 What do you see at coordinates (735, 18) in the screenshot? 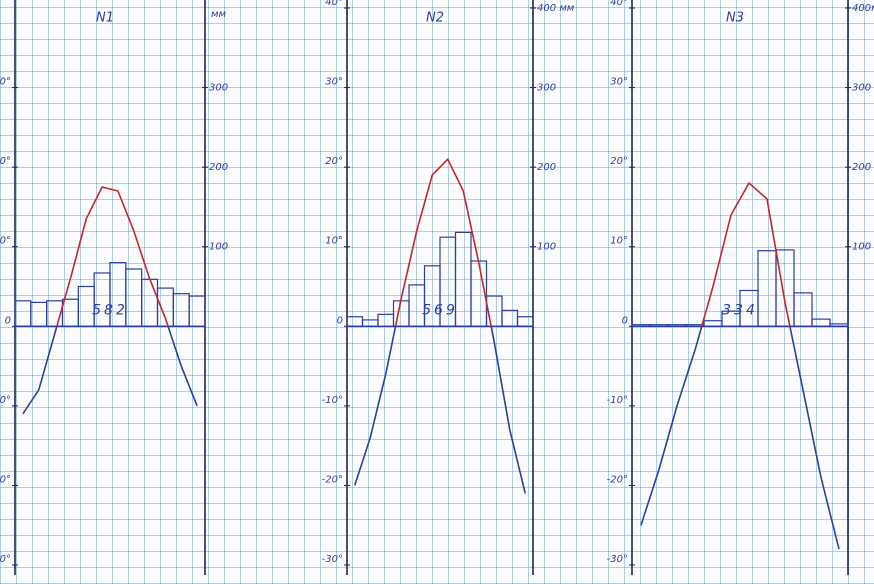
I see `chart-title: N3` at bounding box center [735, 18].